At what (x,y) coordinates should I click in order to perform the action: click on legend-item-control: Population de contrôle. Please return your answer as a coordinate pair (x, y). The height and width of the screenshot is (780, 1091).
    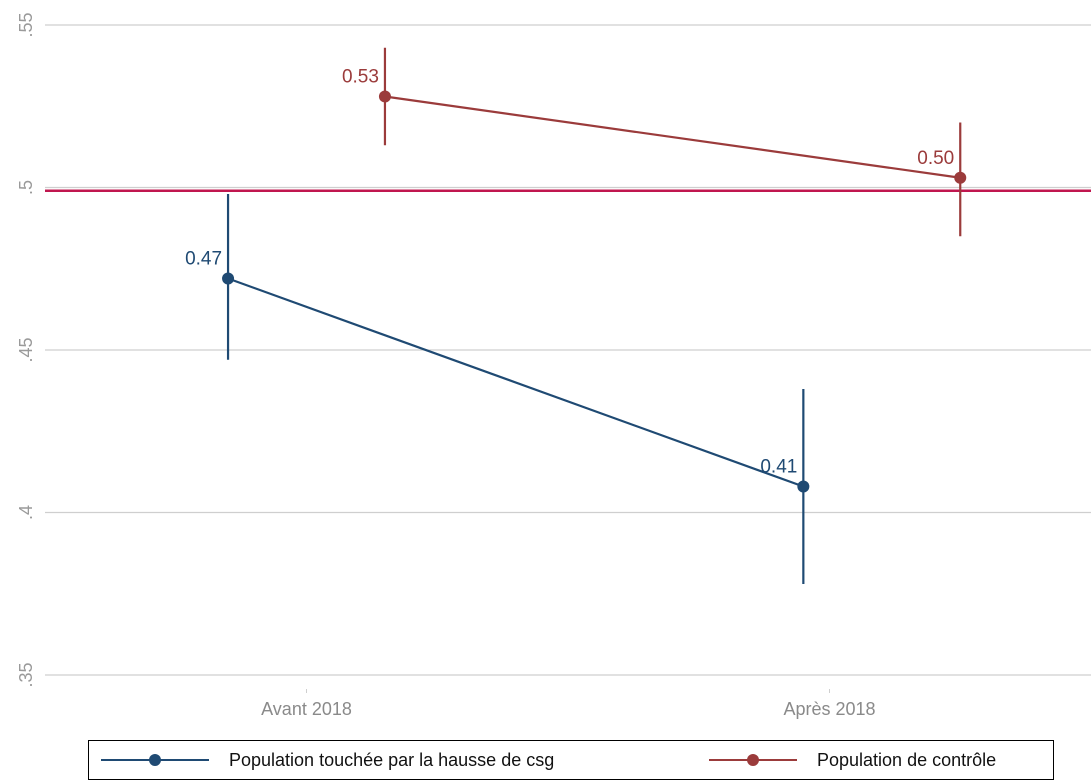
    Looking at the image, I should click on (851, 760).